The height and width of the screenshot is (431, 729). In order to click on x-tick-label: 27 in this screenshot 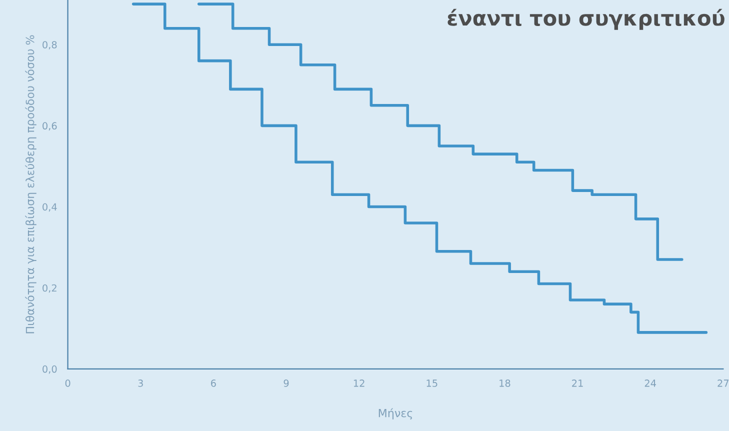, I will do `click(723, 383)`.